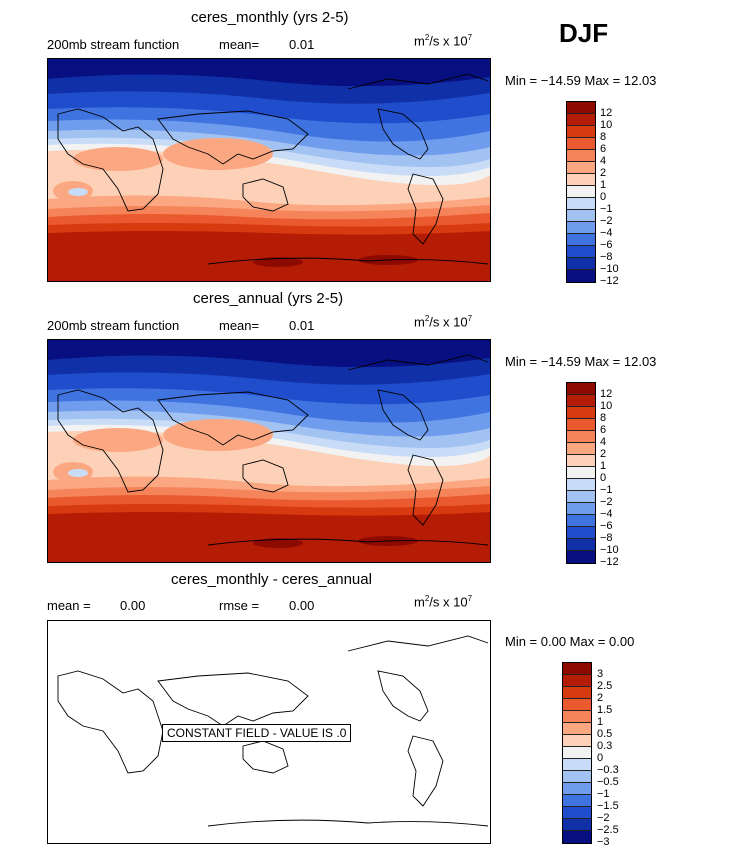 This screenshot has height=848, width=733. I want to click on panel3-colorbar, so click(577, 753).